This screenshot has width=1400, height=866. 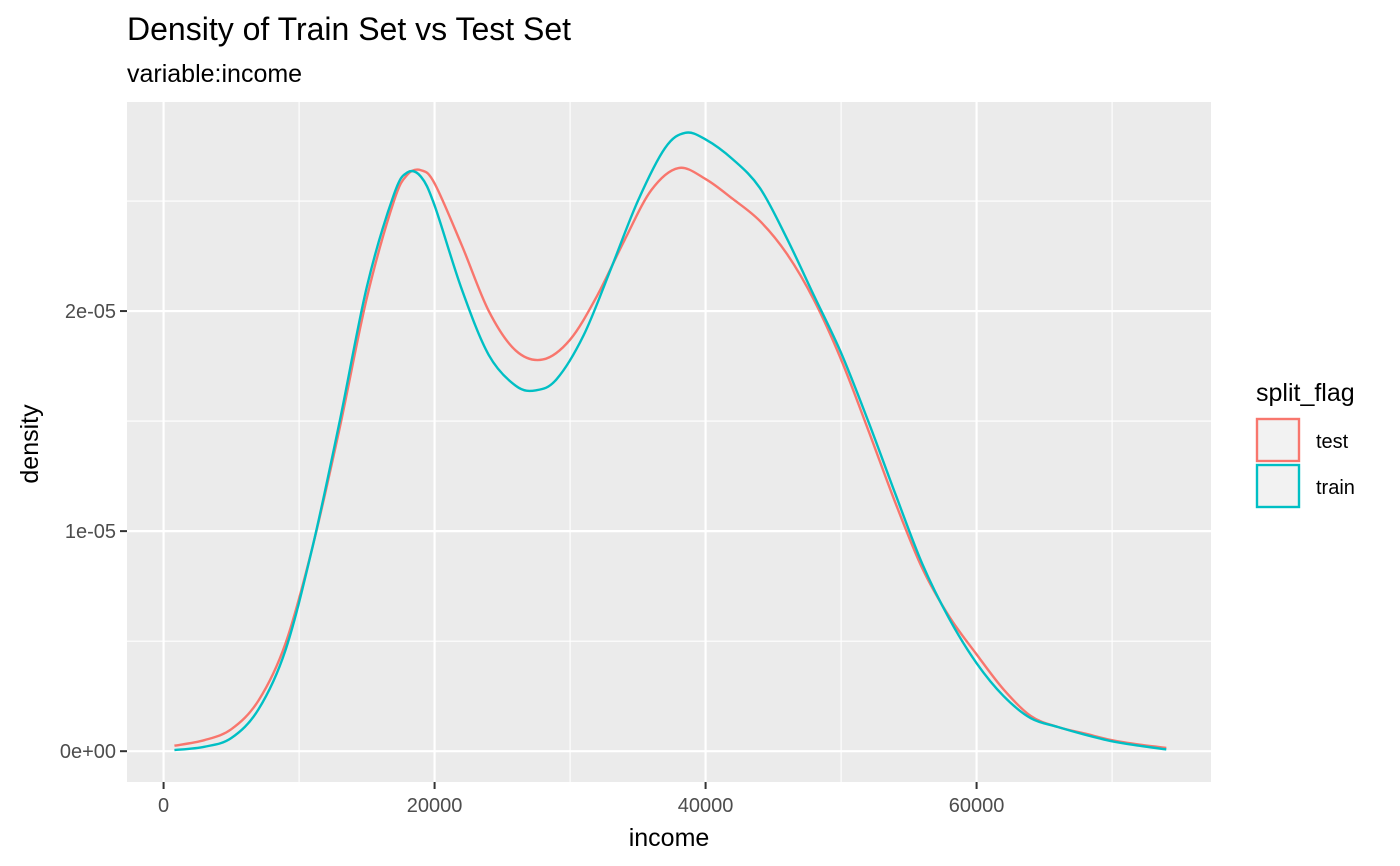 I want to click on legend-label-test: test, so click(x=1332, y=442).